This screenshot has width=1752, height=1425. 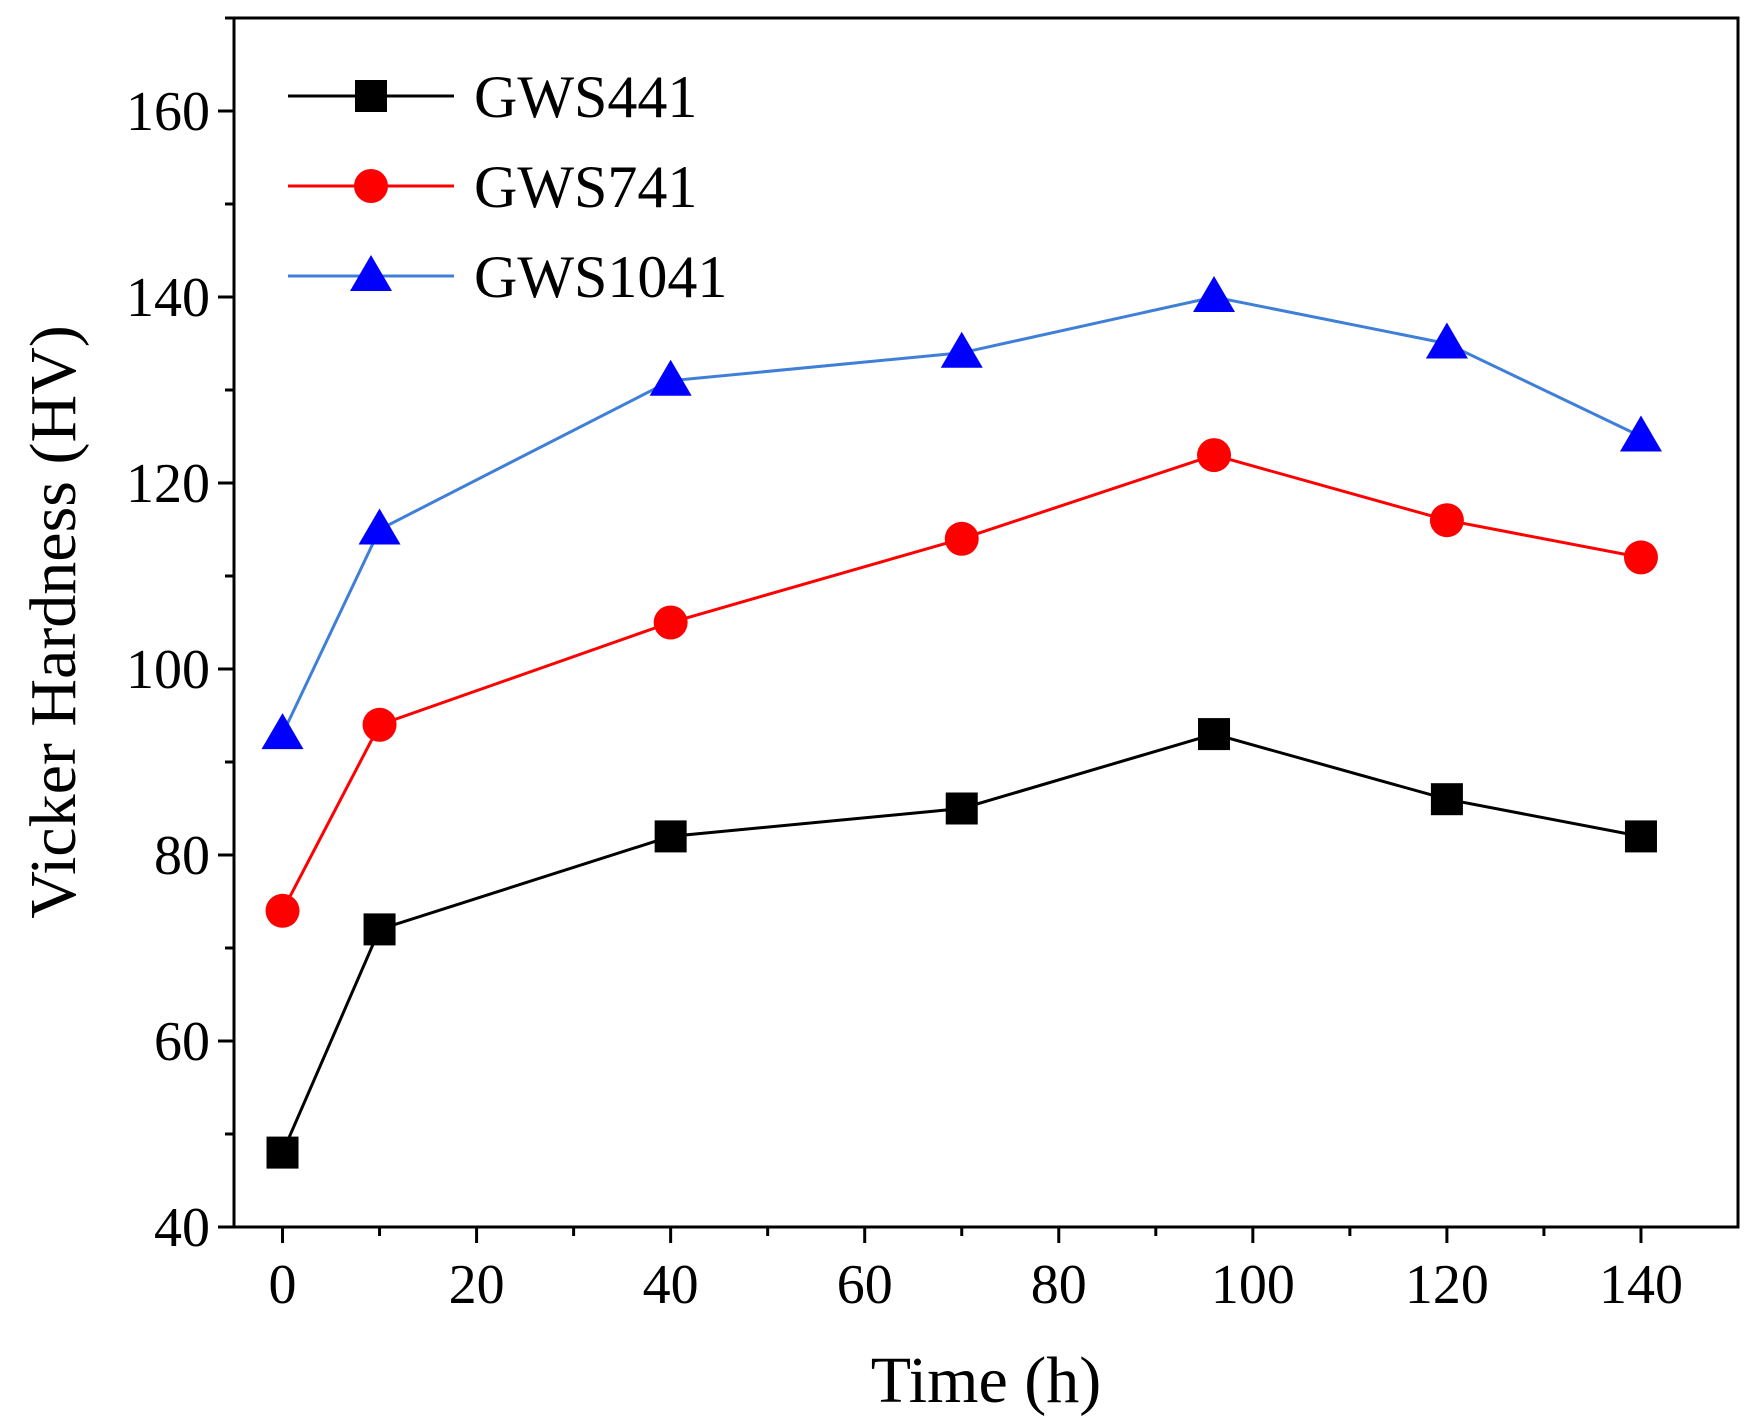 I want to click on y-tick-label: 120, so click(x=168, y=484).